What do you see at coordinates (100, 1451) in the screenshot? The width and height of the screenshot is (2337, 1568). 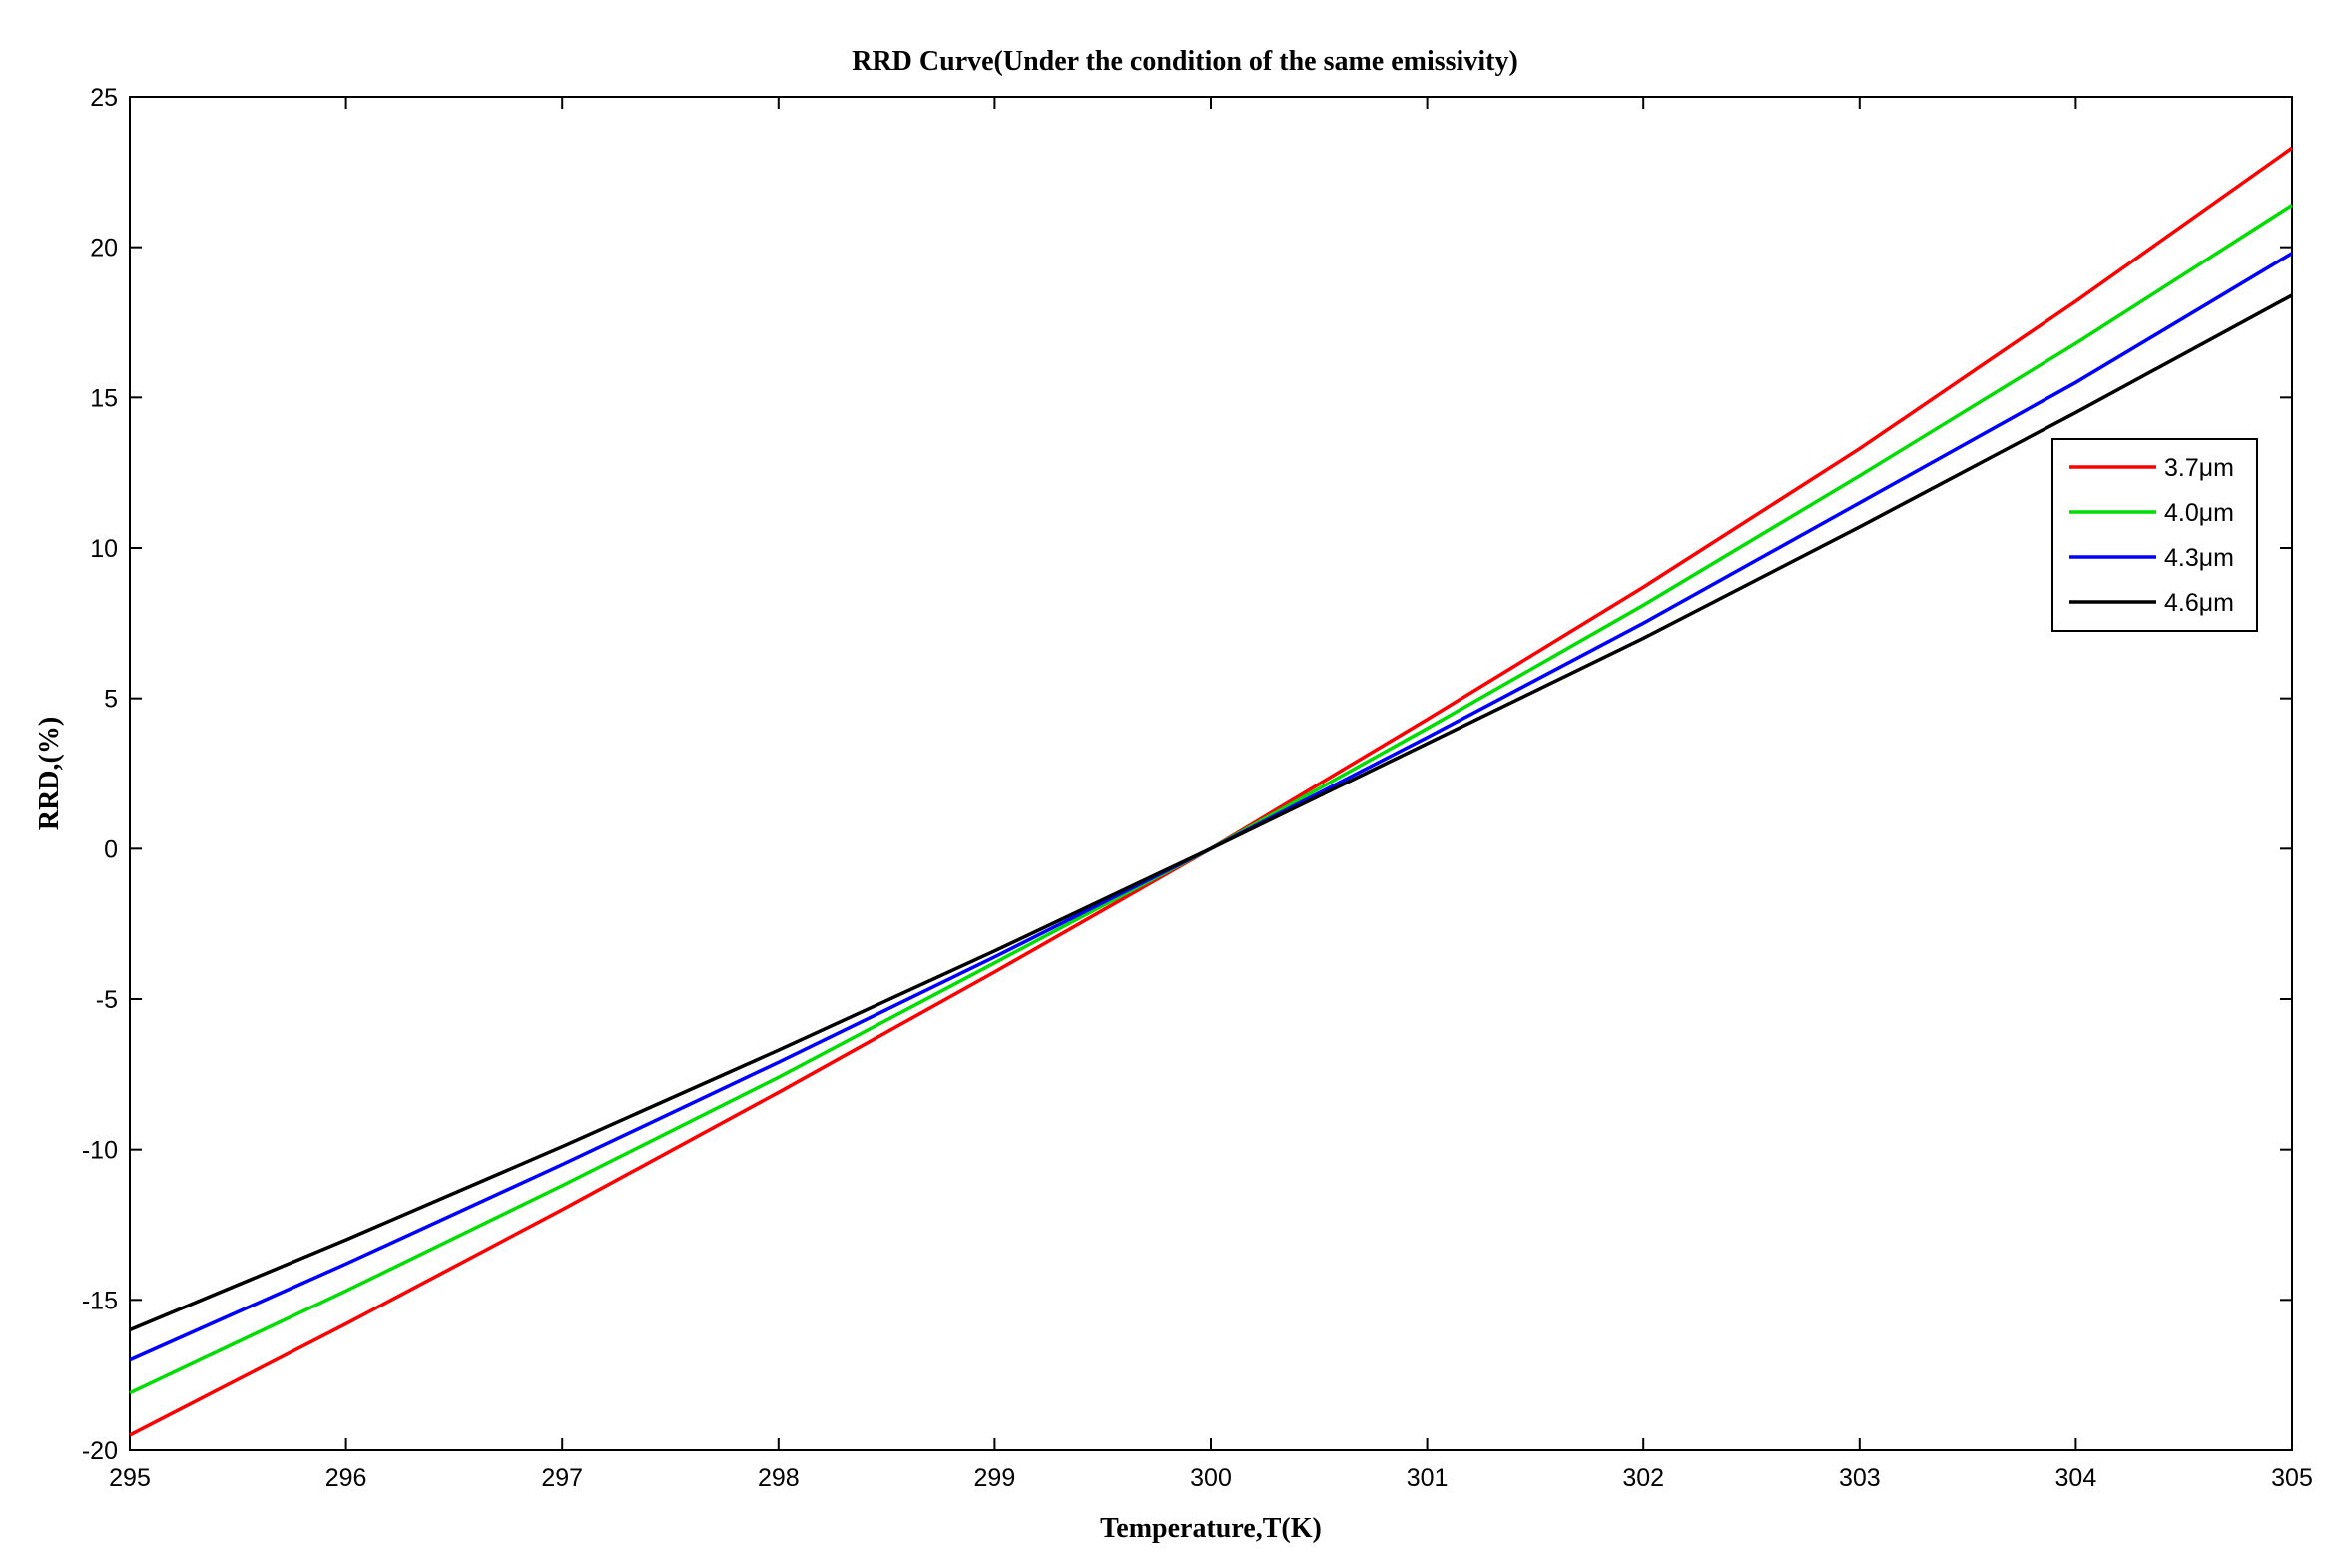 I see `y-tick-label: -20` at bounding box center [100, 1451].